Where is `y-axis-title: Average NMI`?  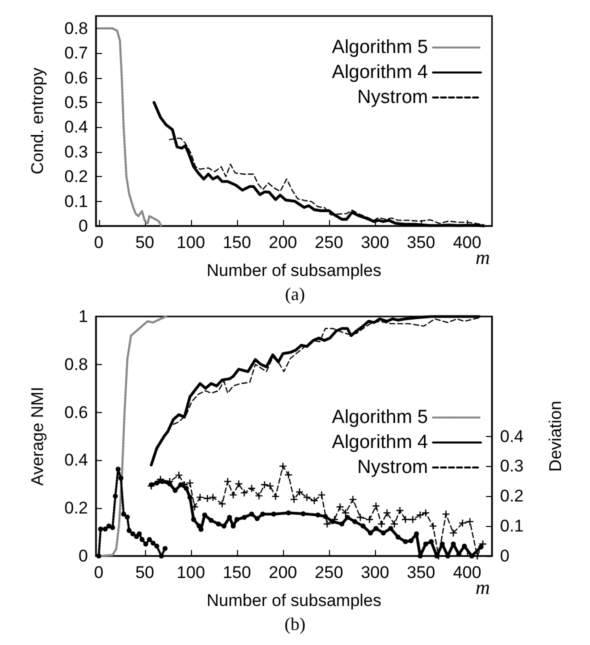
y-axis-title: Average NMI is located at coordinates (37, 436).